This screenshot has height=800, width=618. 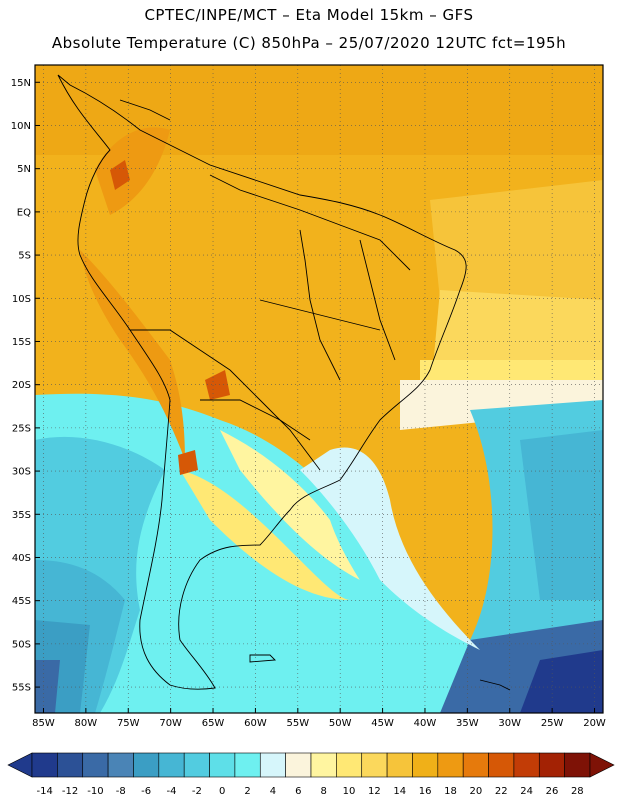 I want to click on lon-label: 35W, so click(x=467, y=723).